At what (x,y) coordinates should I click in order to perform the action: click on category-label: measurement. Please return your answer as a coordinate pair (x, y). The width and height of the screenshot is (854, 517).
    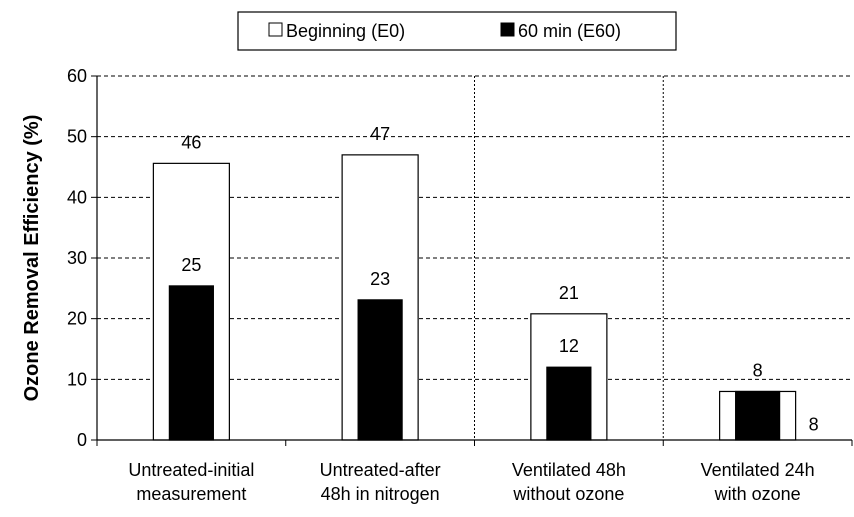
    Looking at the image, I should click on (191, 494).